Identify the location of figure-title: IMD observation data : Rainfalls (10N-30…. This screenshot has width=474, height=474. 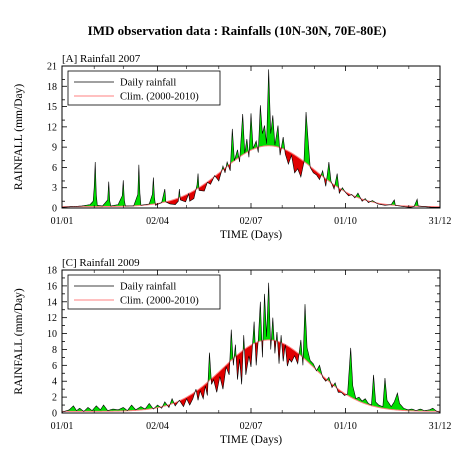
(237, 30).